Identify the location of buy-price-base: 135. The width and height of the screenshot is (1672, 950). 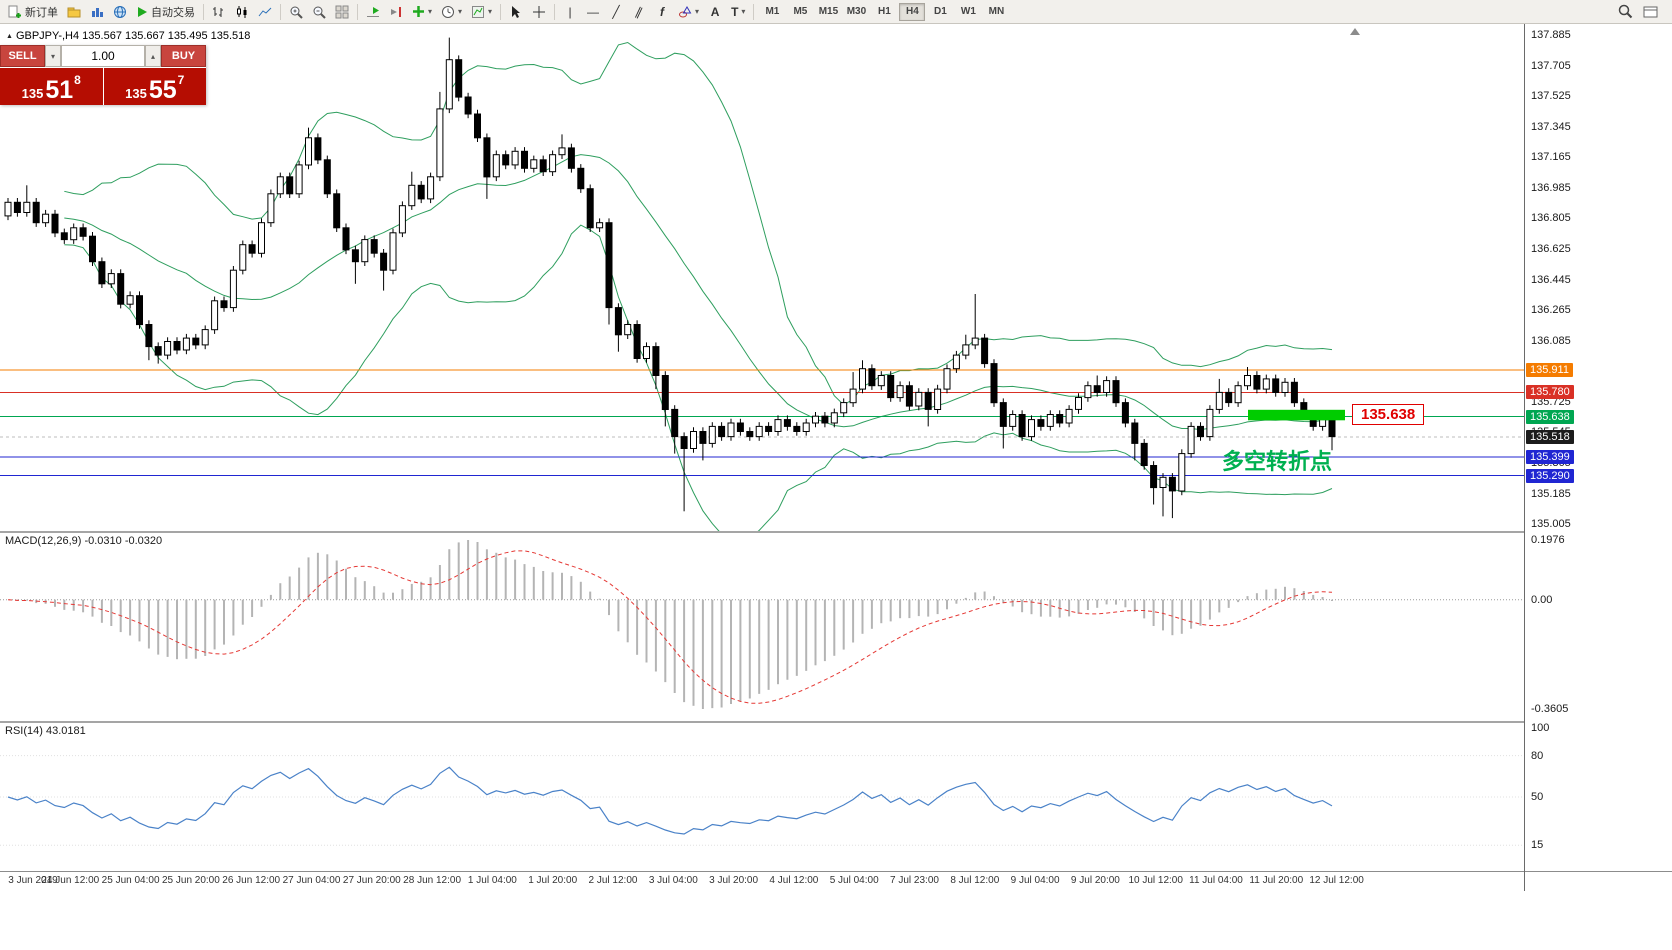
(136, 93).